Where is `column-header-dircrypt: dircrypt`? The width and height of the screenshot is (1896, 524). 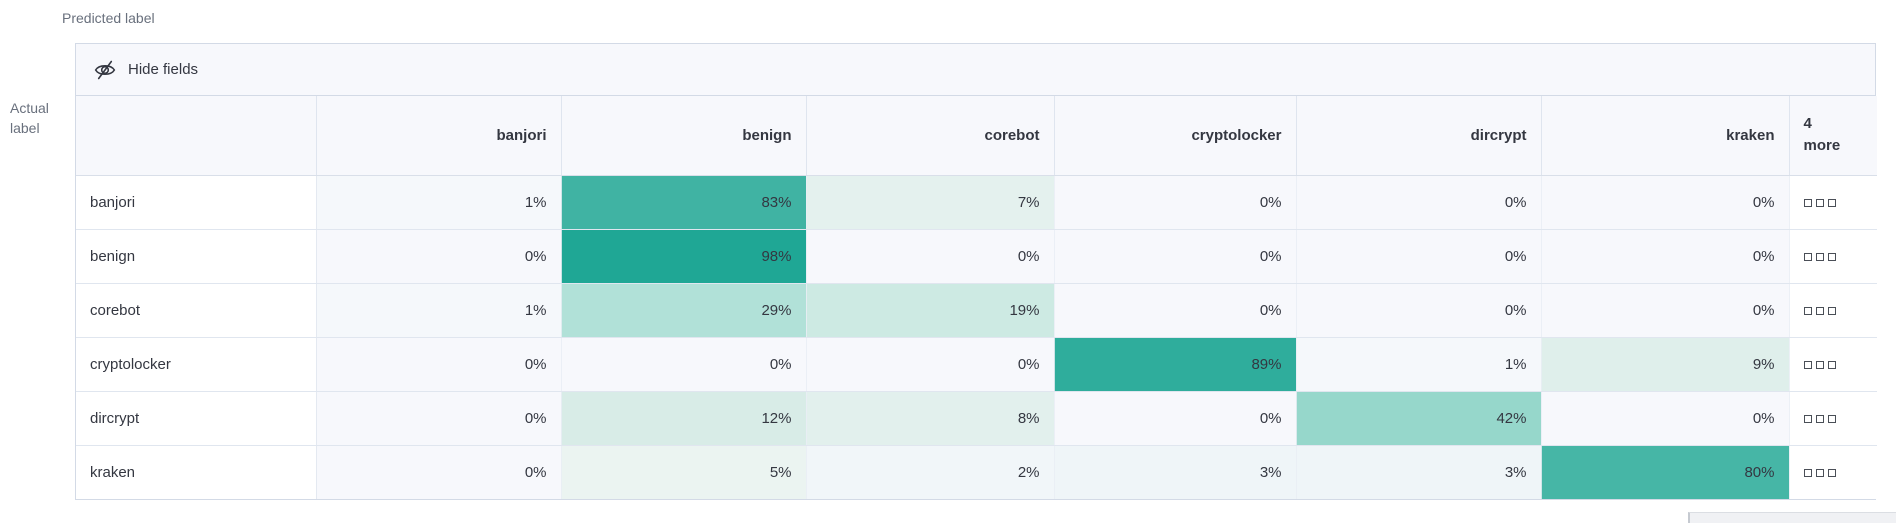
column-header-dircrypt: dircrypt is located at coordinates (1419, 136).